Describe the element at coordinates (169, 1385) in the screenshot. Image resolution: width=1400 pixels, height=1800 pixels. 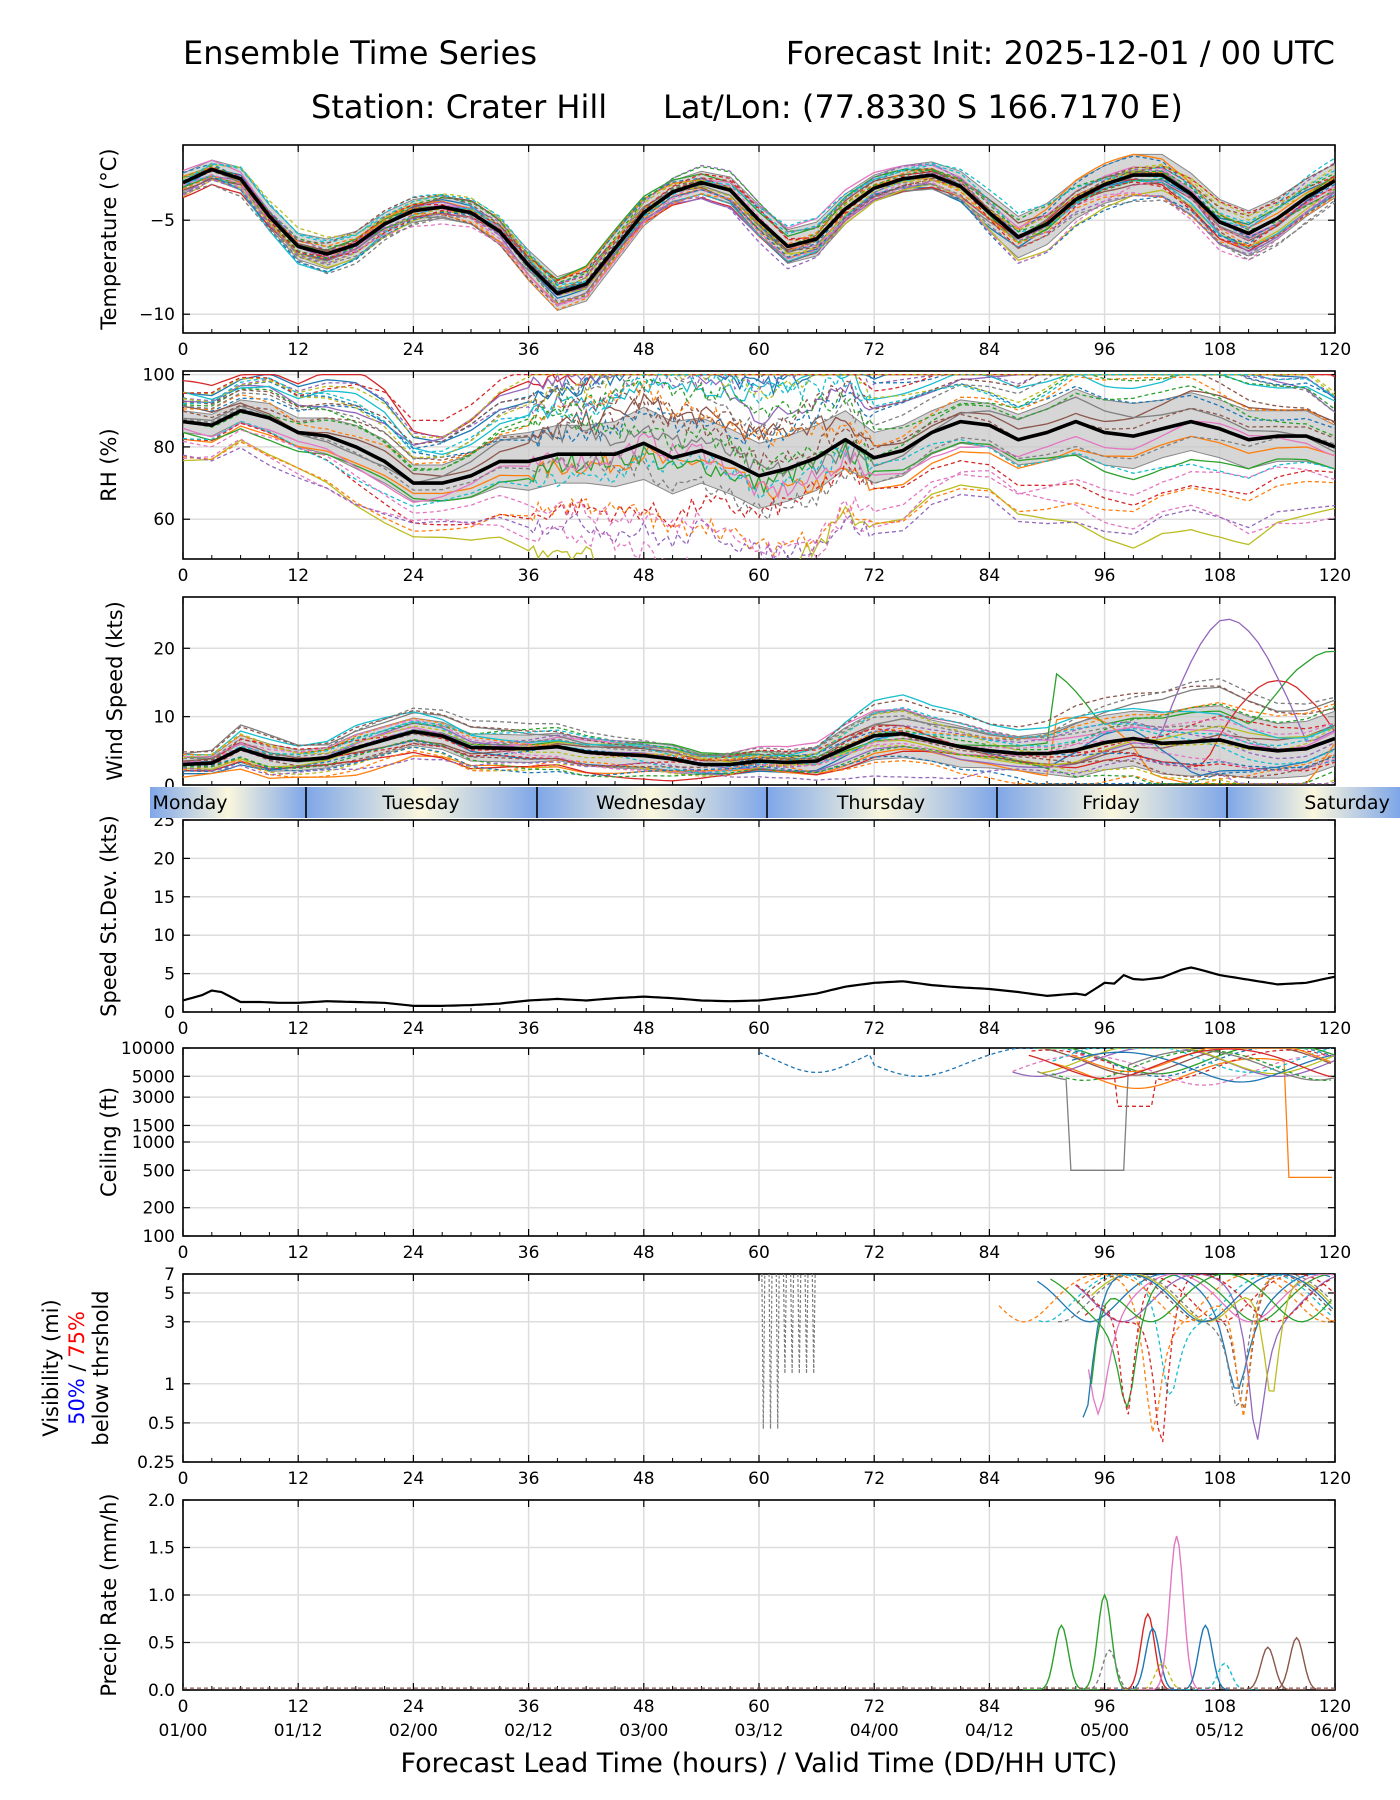
I see `y-tick-label: 1` at that location.